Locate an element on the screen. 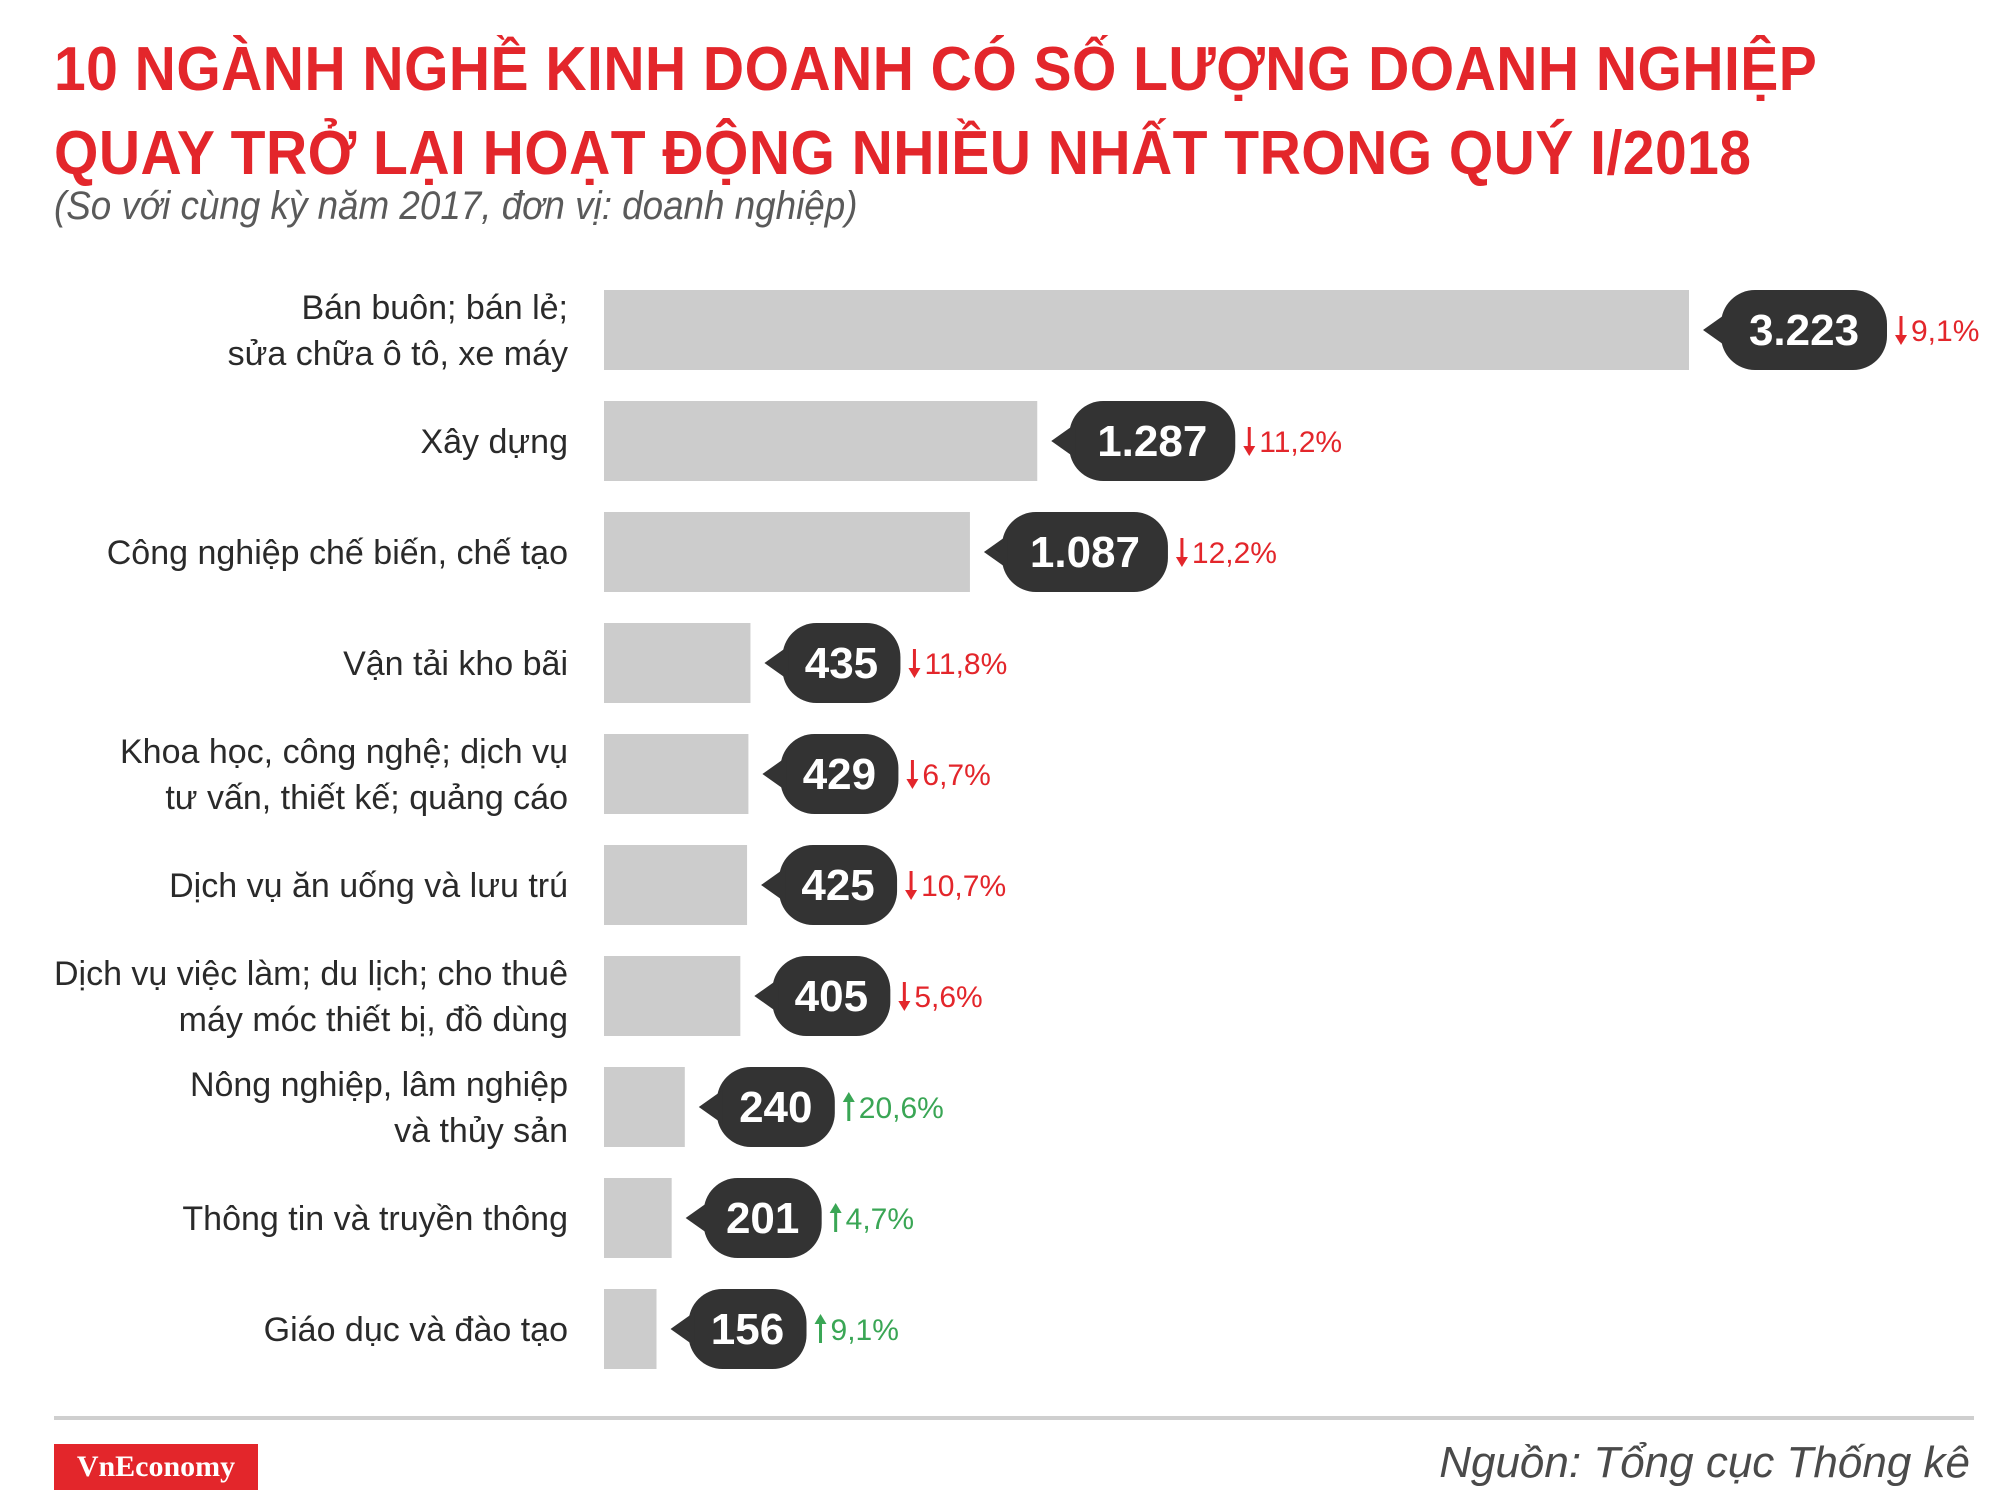  value-callout-3: 435 is located at coordinates (832, 663).